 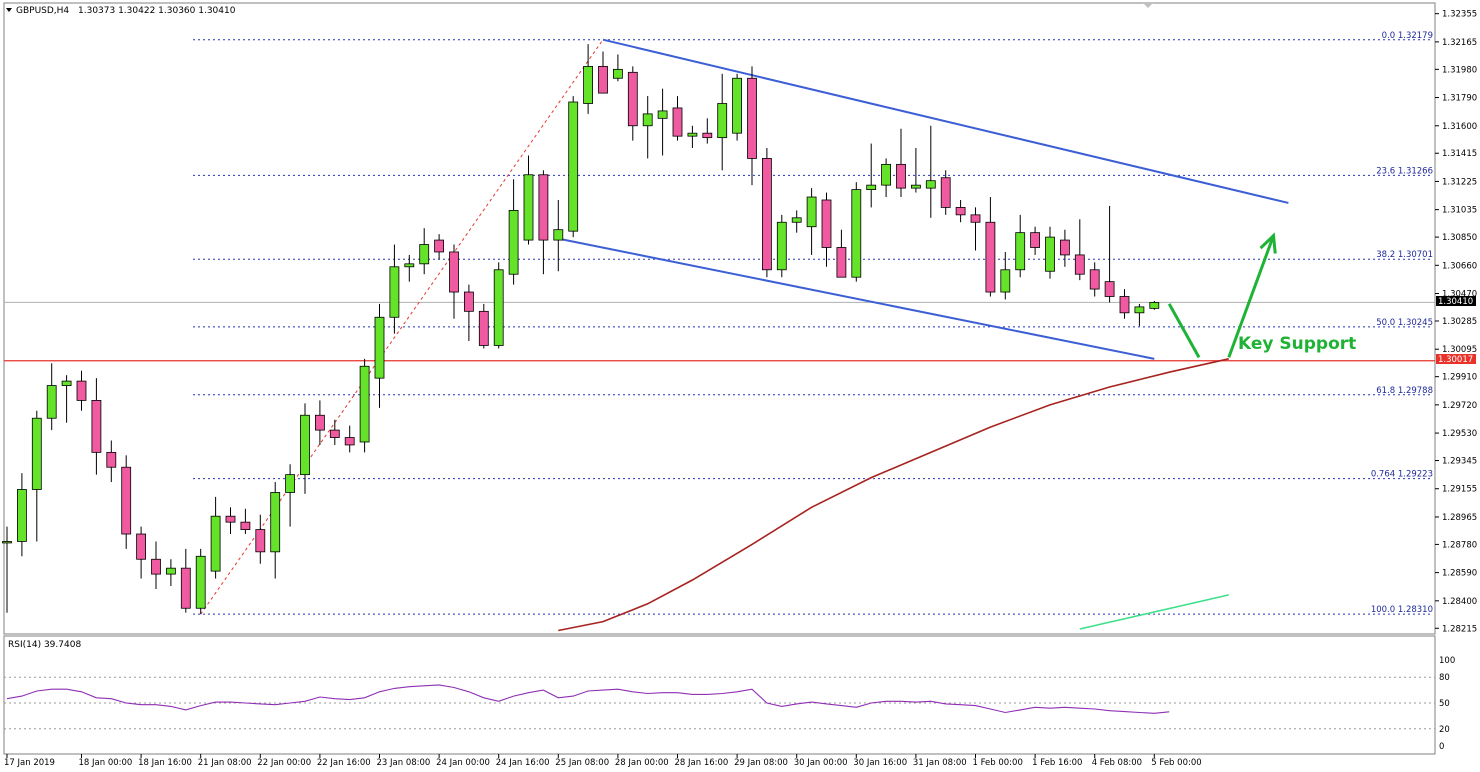 I want to click on symbol-menu-icon, so click(x=9, y=10).